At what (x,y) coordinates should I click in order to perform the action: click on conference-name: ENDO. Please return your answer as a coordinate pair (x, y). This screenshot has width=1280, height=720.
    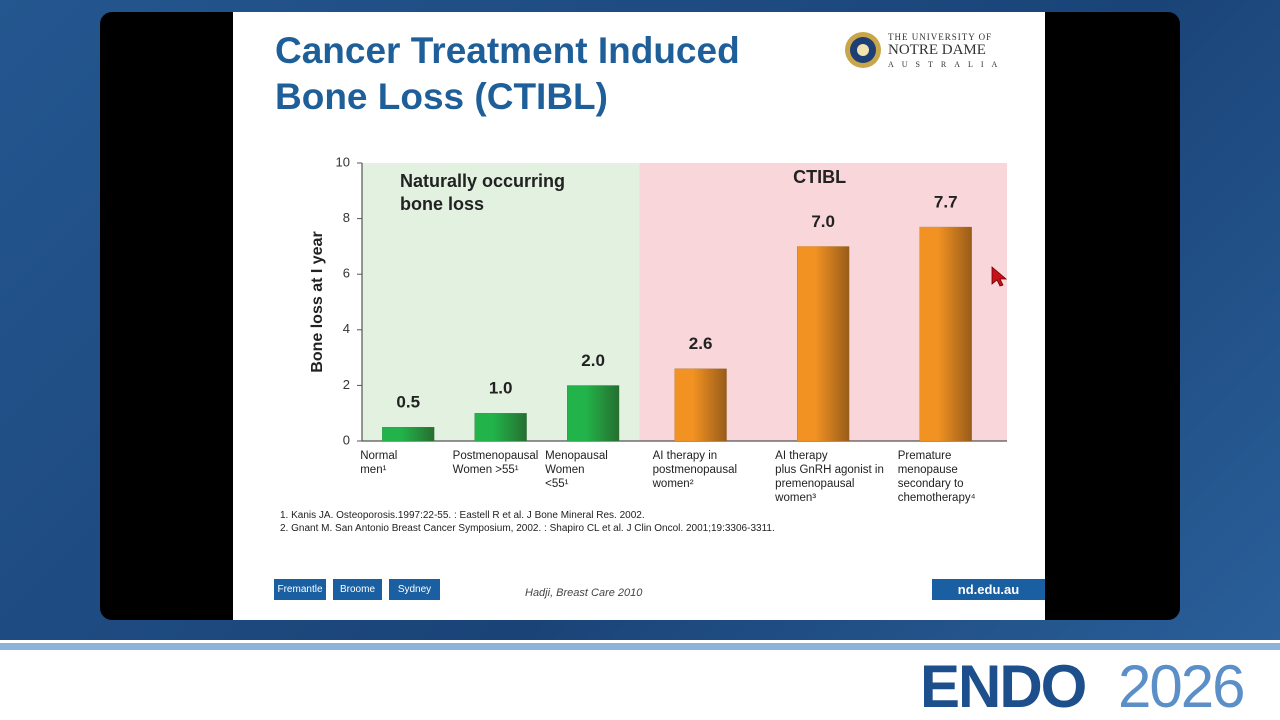
    Looking at the image, I should click on (1003, 686).